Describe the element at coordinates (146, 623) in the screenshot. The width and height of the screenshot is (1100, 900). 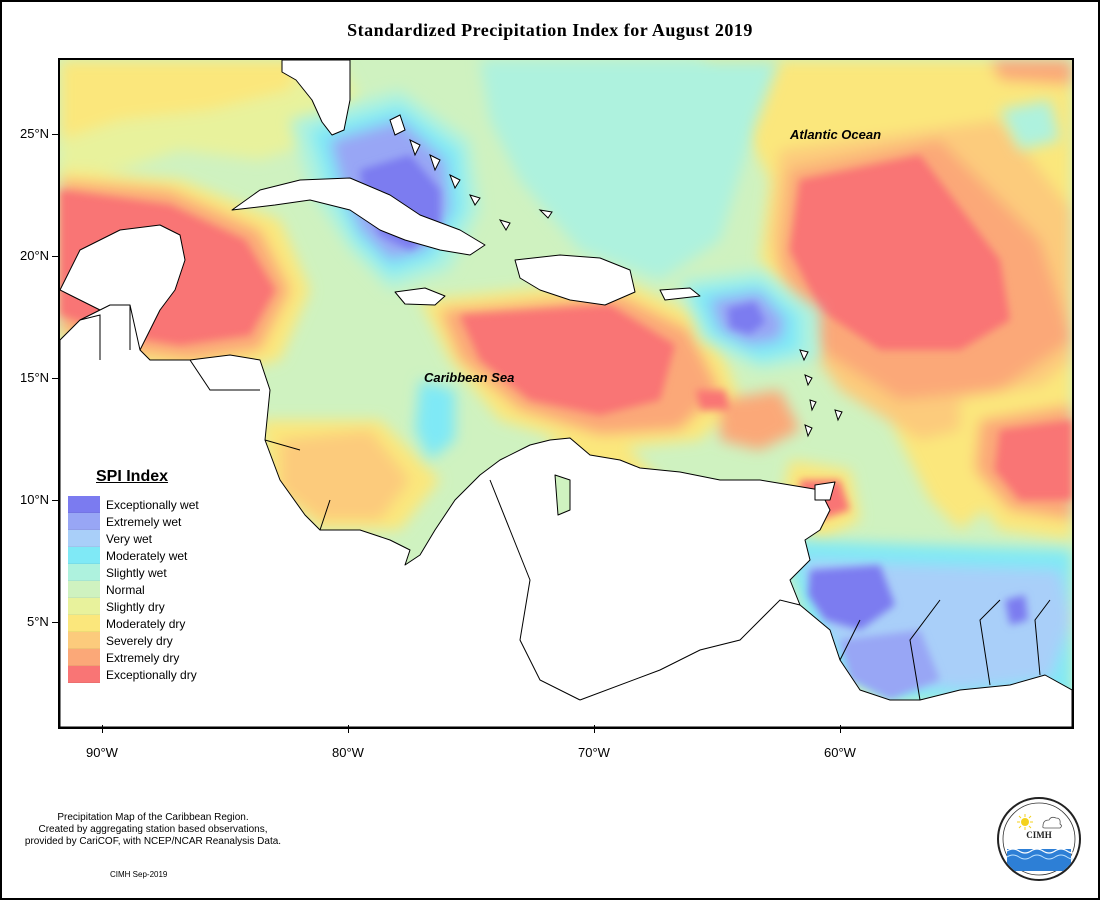
I see `legend-label: Moderately dry` at that location.